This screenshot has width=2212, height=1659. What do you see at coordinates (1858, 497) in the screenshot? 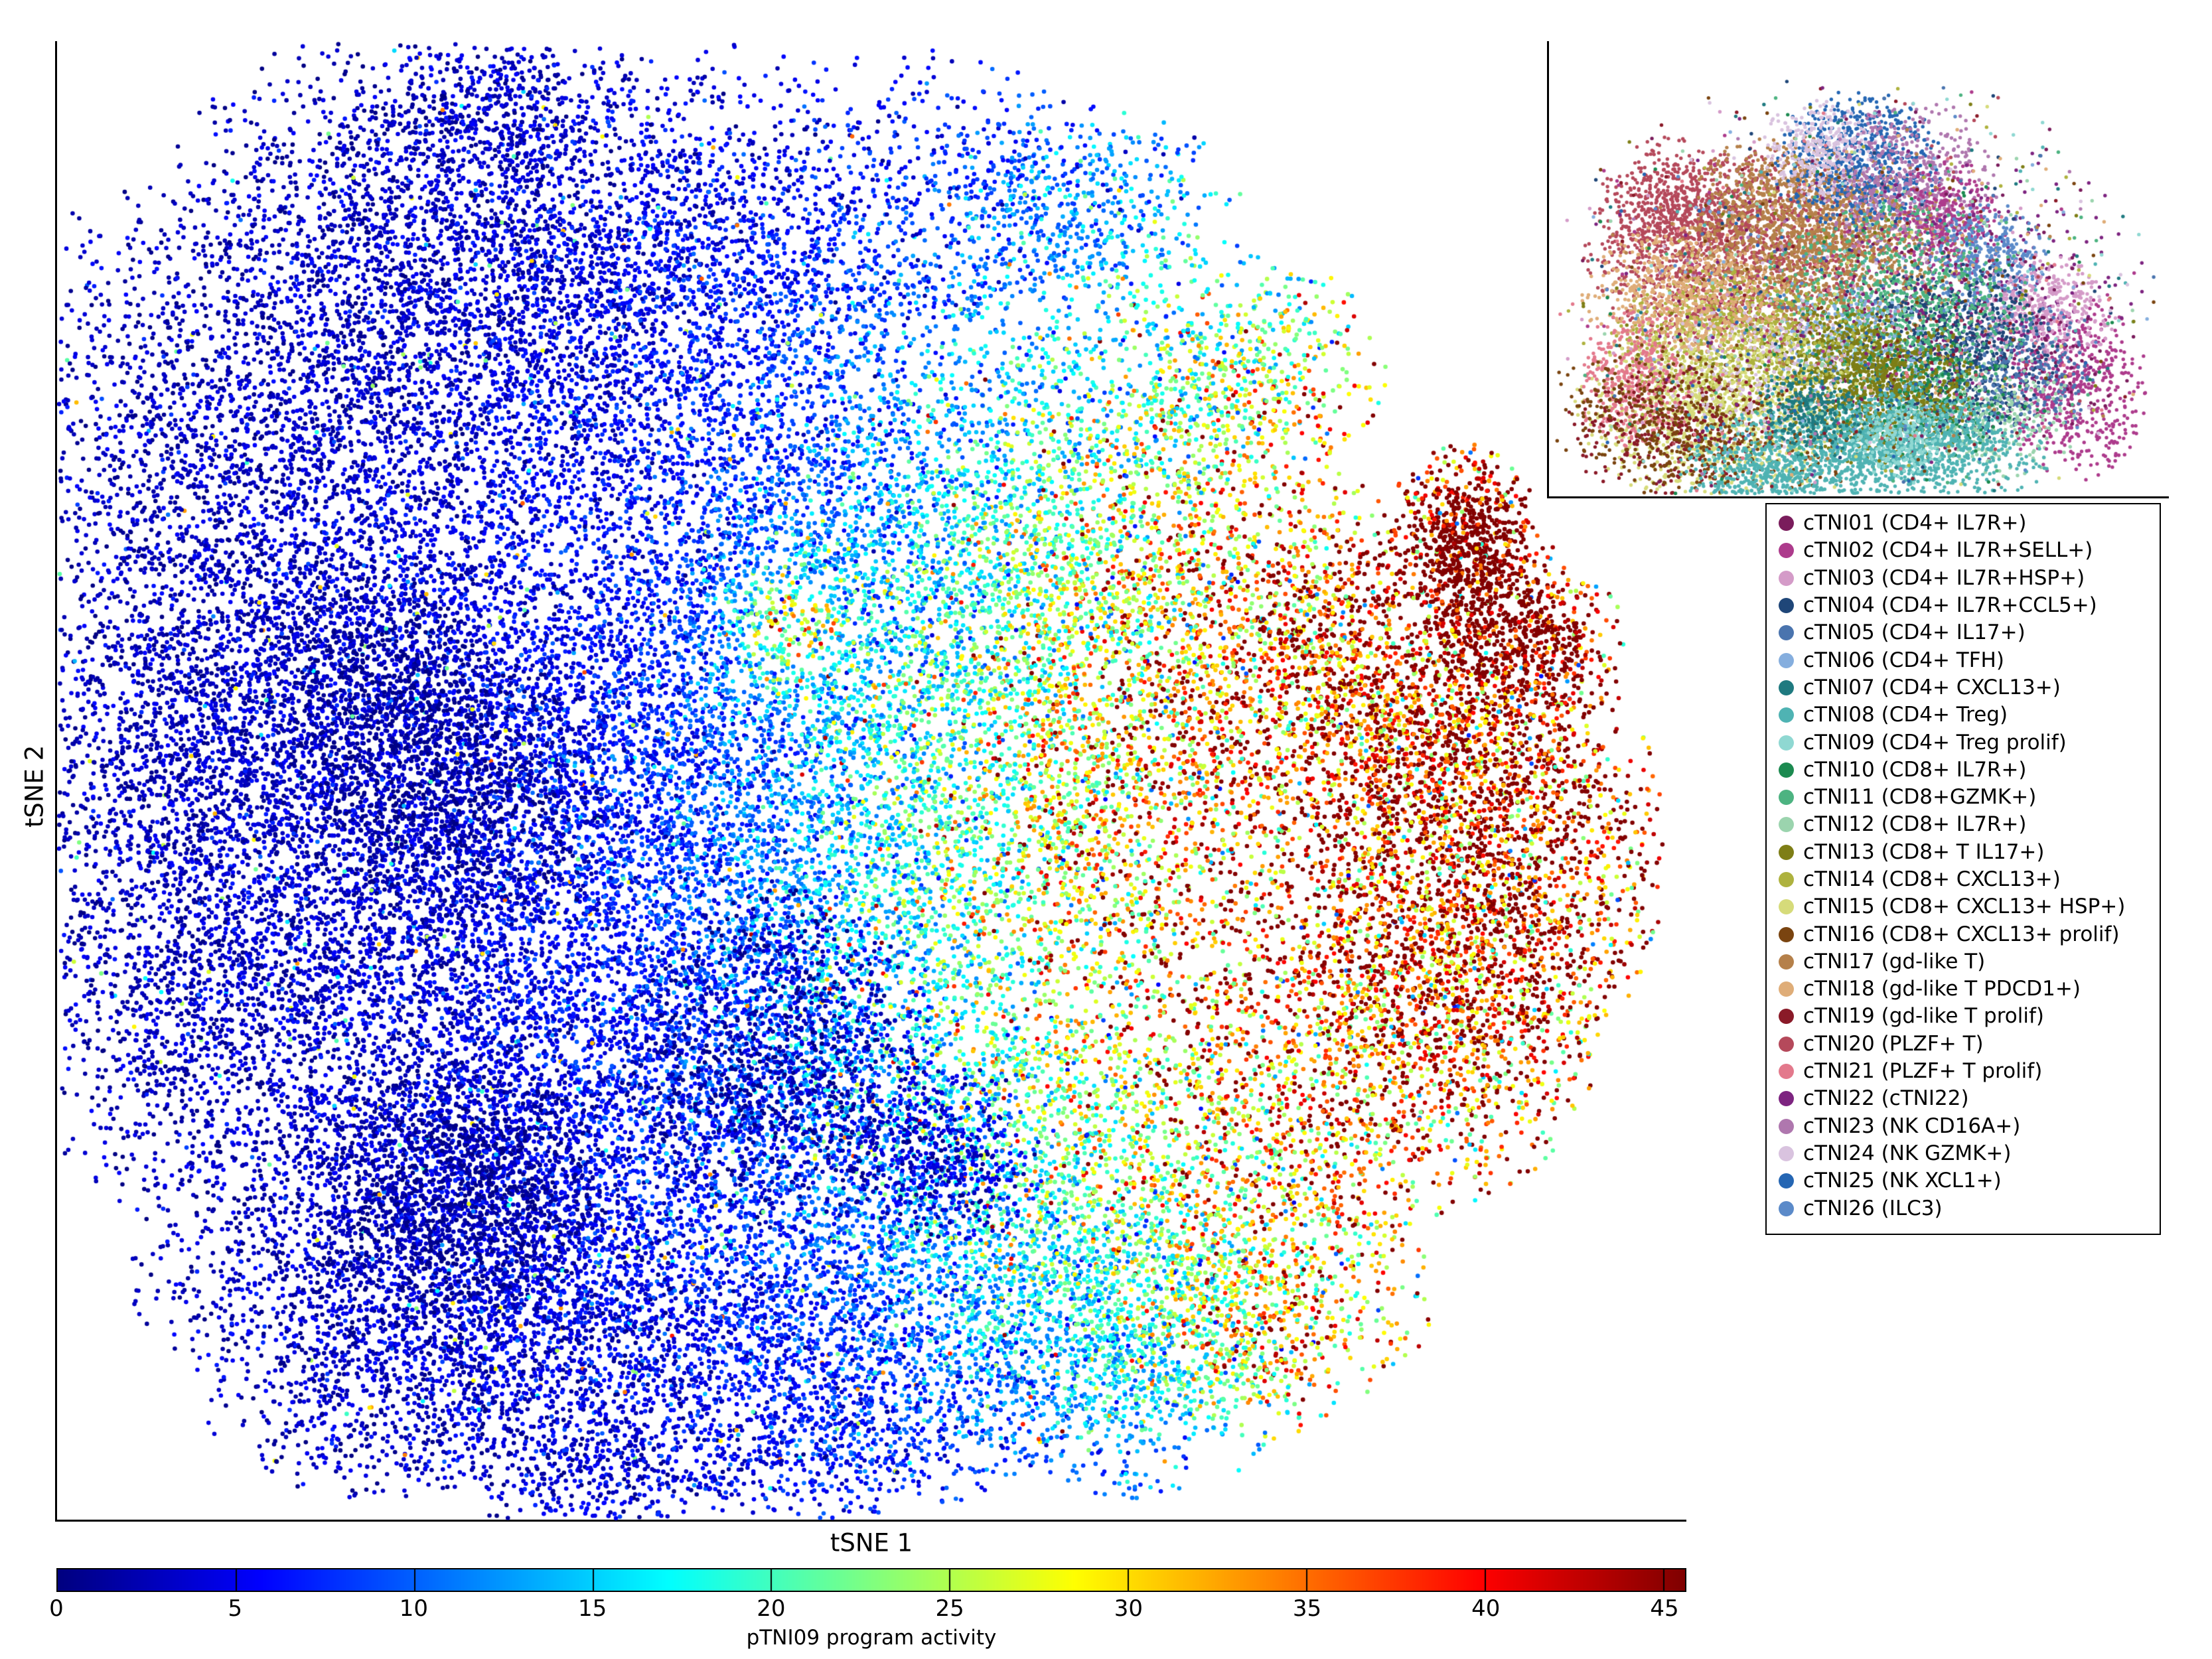
I see `inset-x-axis-spine` at bounding box center [1858, 497].